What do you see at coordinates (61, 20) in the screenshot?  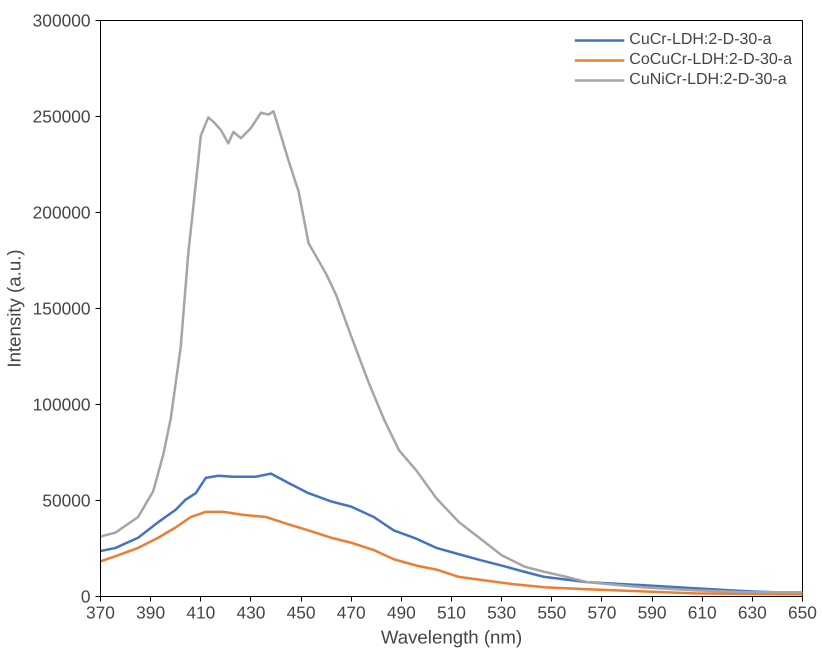 I see `y-tick-label: 300000` at bounding box center [61, 20].